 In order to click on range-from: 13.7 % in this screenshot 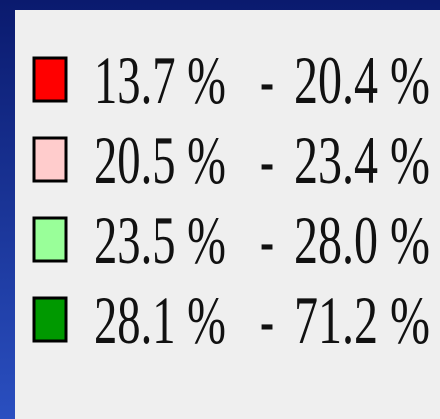, I will do `click(160, 80)`.